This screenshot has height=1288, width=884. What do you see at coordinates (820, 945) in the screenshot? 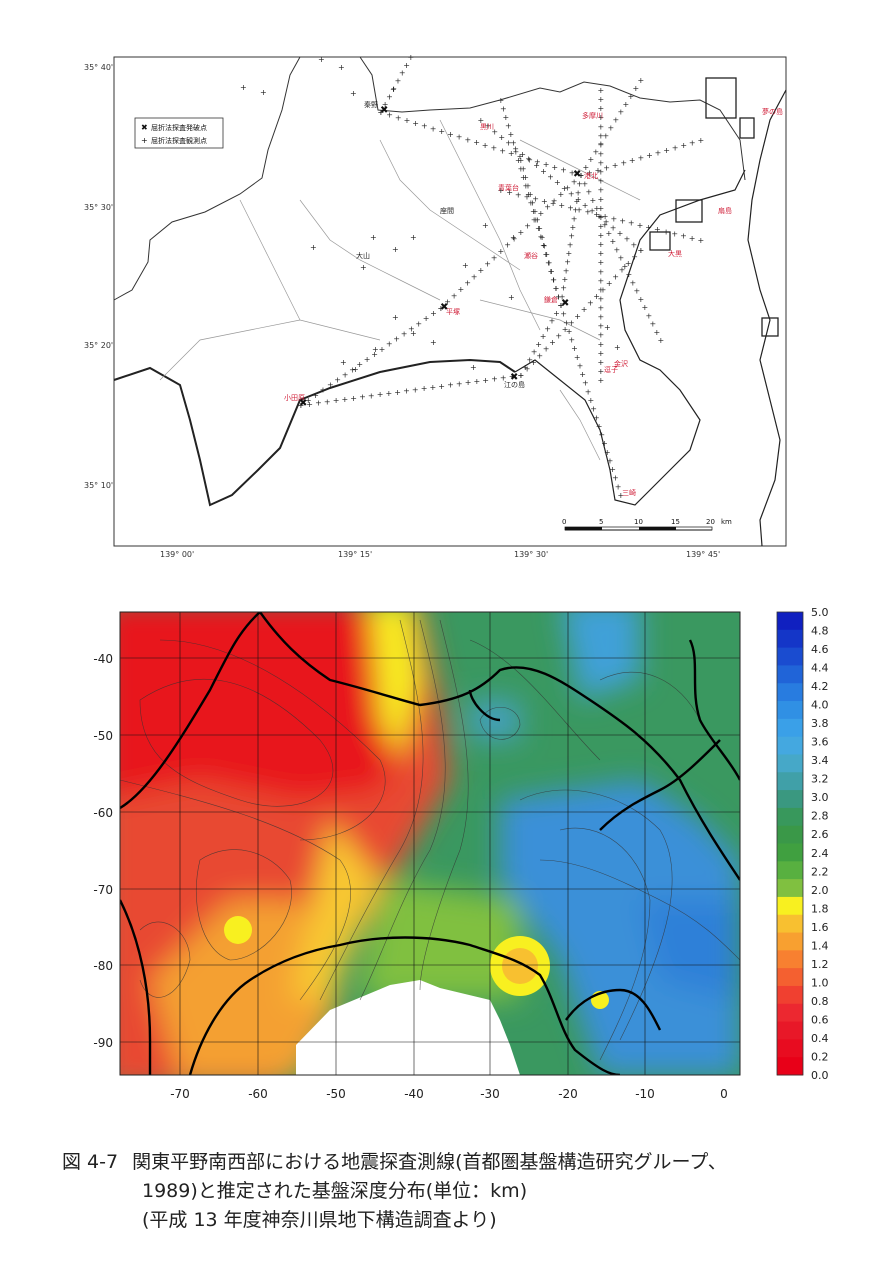
I see `colorbar-label: 1.4` at bounding box center [820, 945].